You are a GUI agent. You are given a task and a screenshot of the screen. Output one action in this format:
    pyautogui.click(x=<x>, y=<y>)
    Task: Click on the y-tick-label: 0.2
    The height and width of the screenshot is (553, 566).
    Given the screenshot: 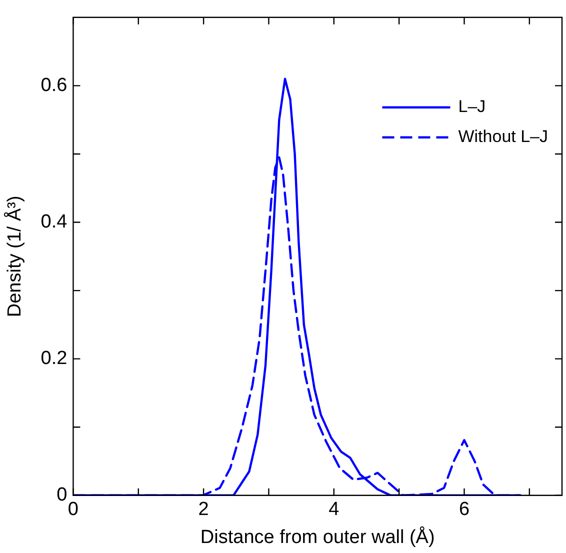 What is the action you would take?
    pyautogui.click(x=54, y=359)
    